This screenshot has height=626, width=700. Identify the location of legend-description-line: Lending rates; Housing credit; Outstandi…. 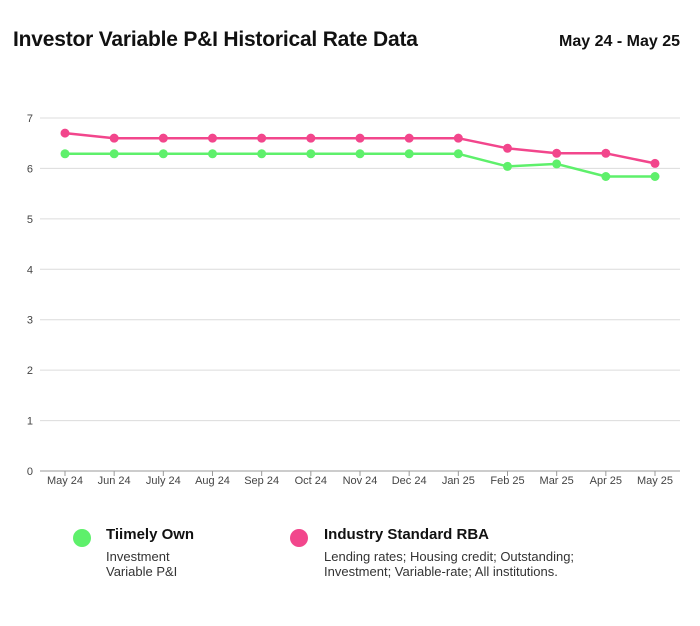
(449, 556).